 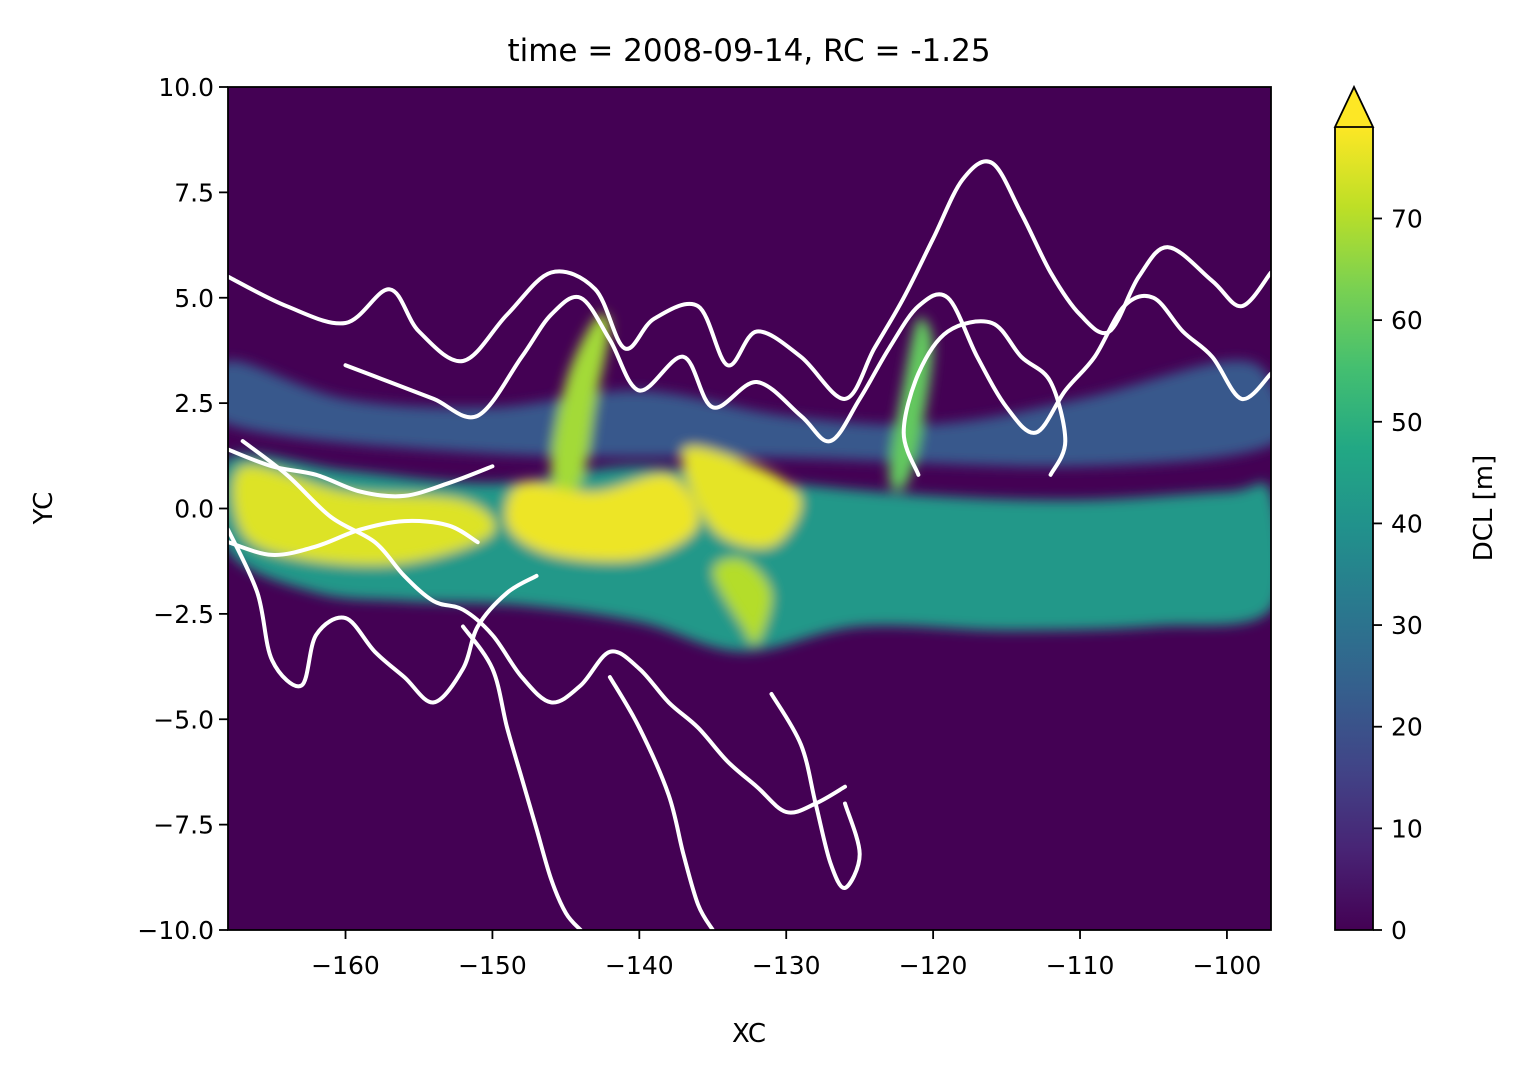 I want to click on y-axis: 10.0 7.5 5.0 2.5 0.0 −2.5 −5.0 −7.5 −10.0, so click(x=182, y=509).